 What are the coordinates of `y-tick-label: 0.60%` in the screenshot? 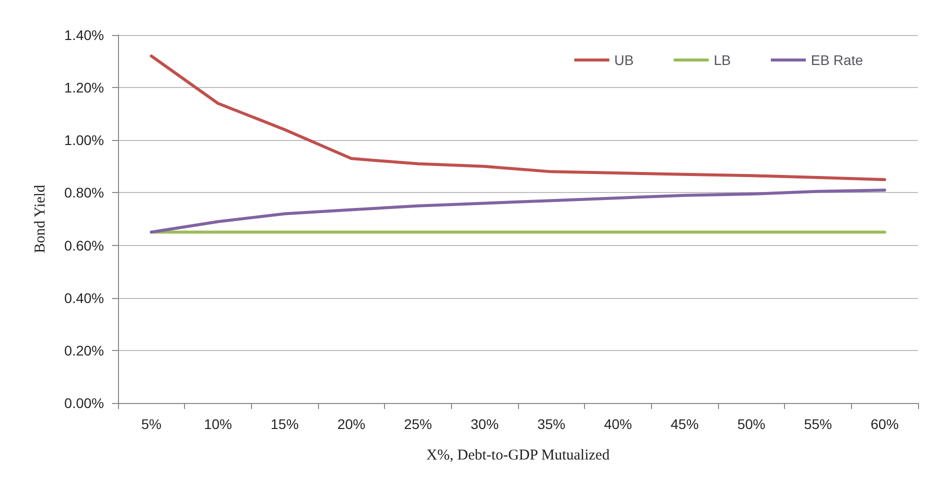 It's located at (84, 245).